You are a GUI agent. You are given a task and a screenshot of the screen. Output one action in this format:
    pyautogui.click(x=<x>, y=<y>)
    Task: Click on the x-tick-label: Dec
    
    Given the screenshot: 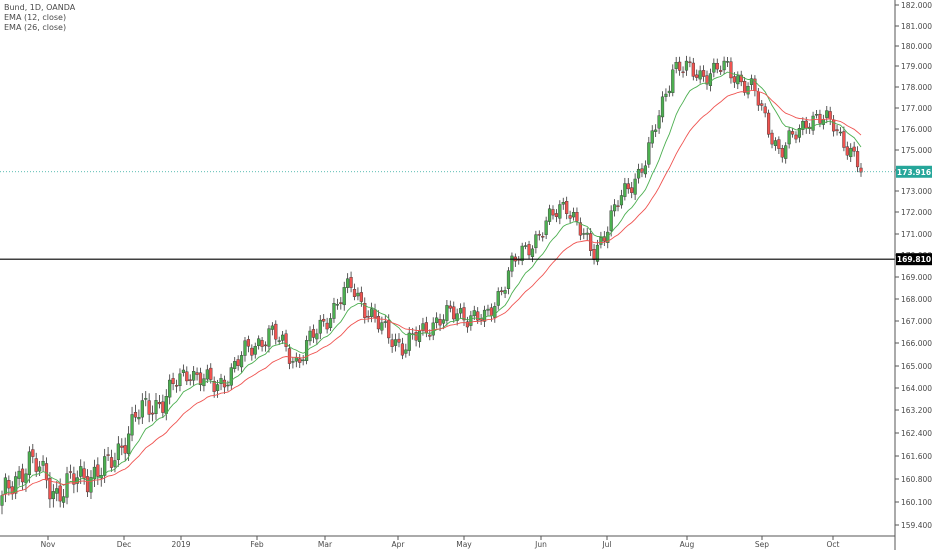 What is the action you would take?
    pyautogui.click(x=124, y=544)
    